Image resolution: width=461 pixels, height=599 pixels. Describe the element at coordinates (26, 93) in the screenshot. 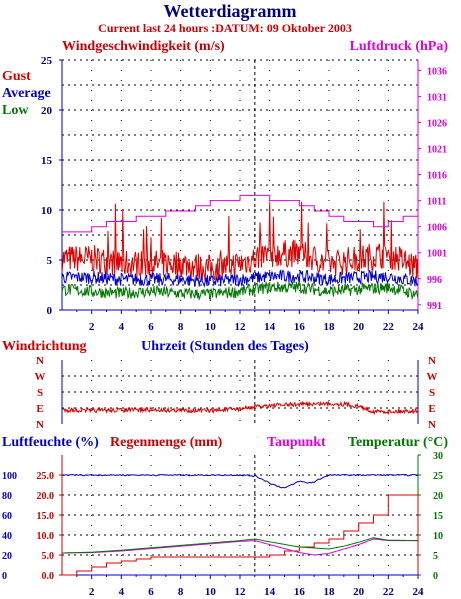

I see `legend-average: Average` at that location.